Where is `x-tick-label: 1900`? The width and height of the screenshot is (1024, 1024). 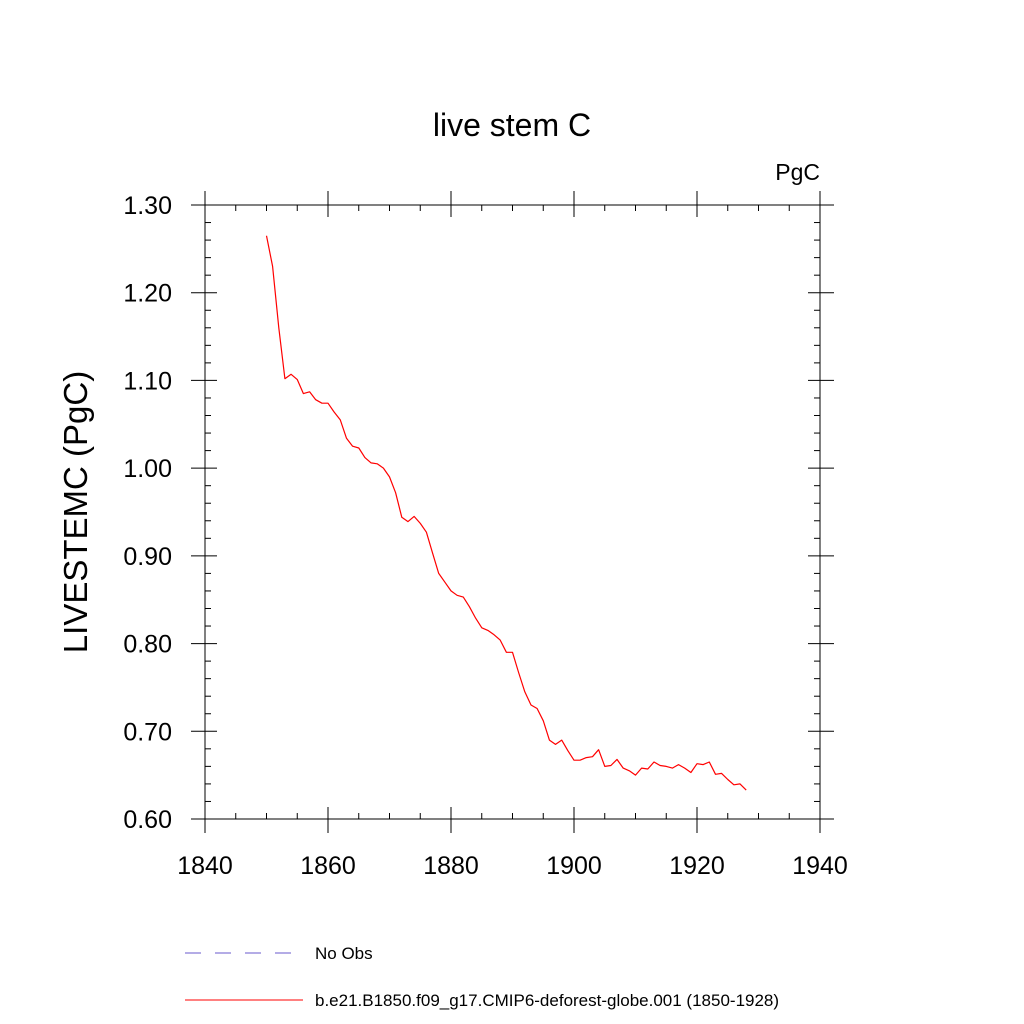
x-tick-label: 1900 is located at coordinates (574, 866).